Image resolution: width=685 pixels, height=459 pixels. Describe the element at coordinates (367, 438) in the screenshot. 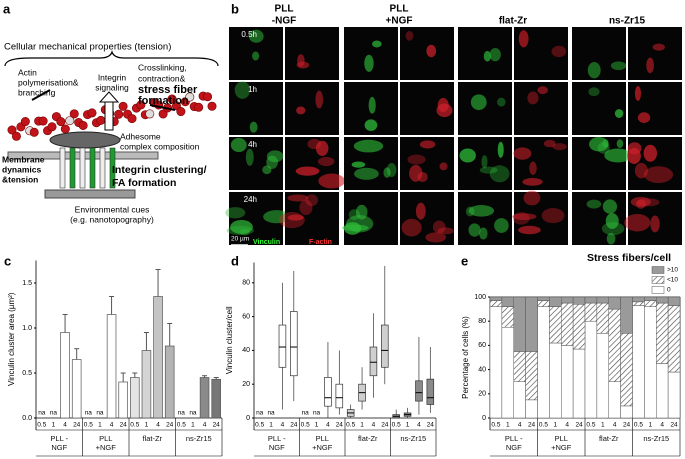

I see `group-label: flat-Zr` at that location.